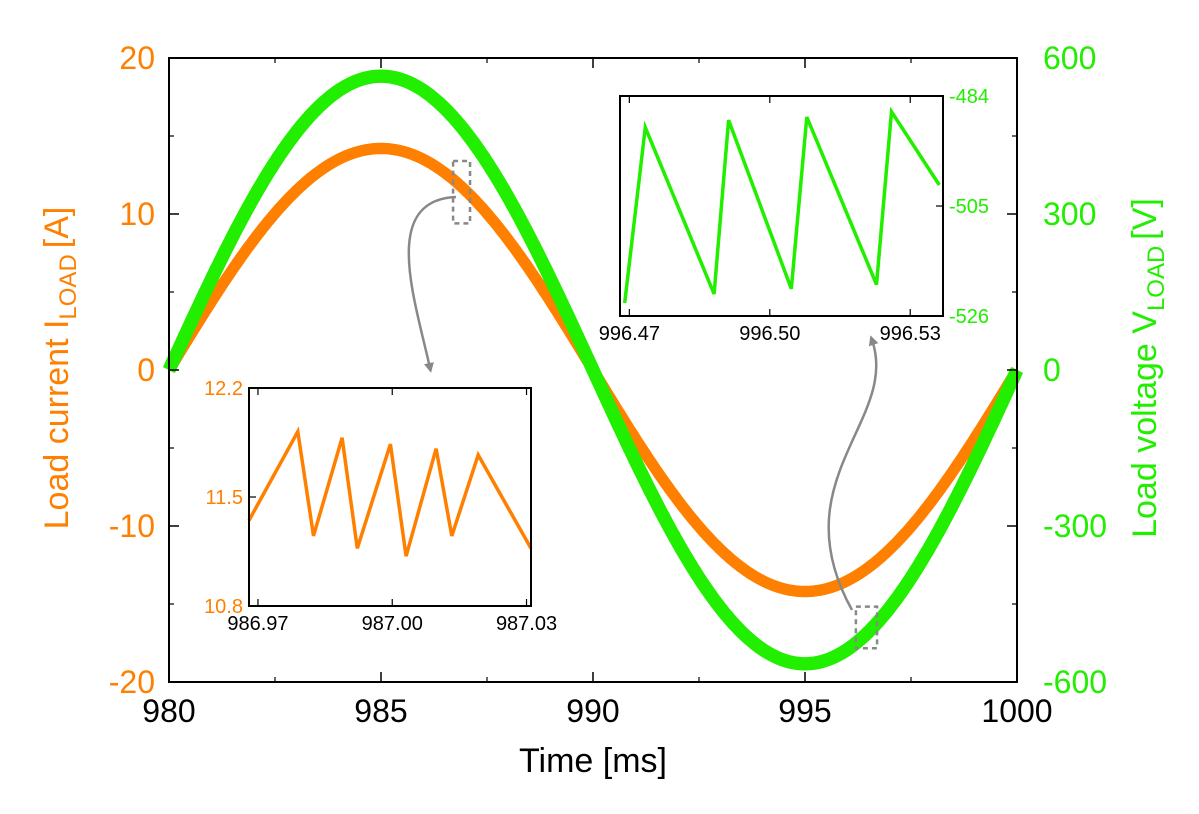  Describe the element at coordinates (1075, 526) in the screenshot. I see `y-right-tick-label: -300` at that location.